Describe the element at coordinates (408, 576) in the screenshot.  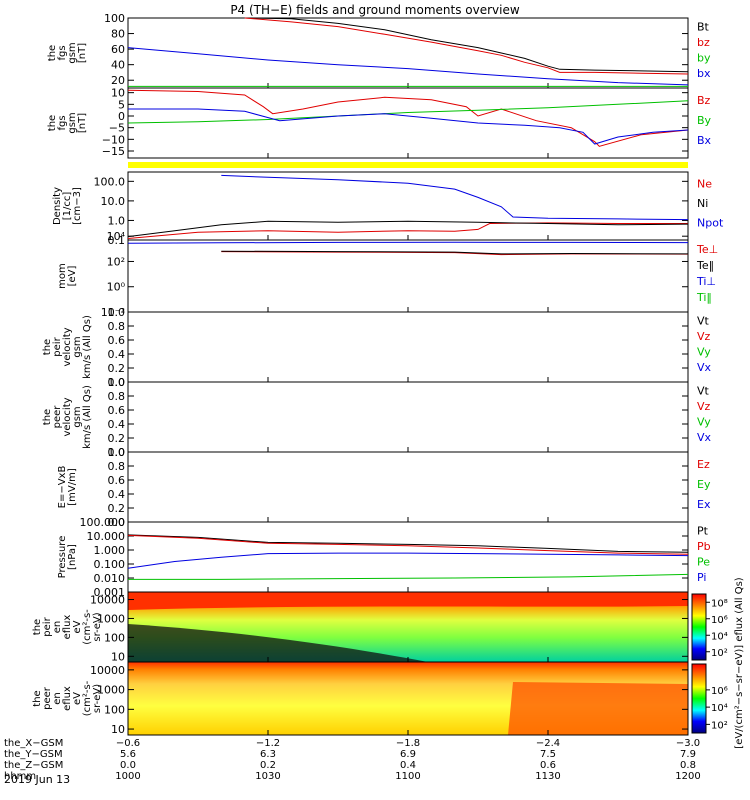
I see `series-line-Pe` at that location.